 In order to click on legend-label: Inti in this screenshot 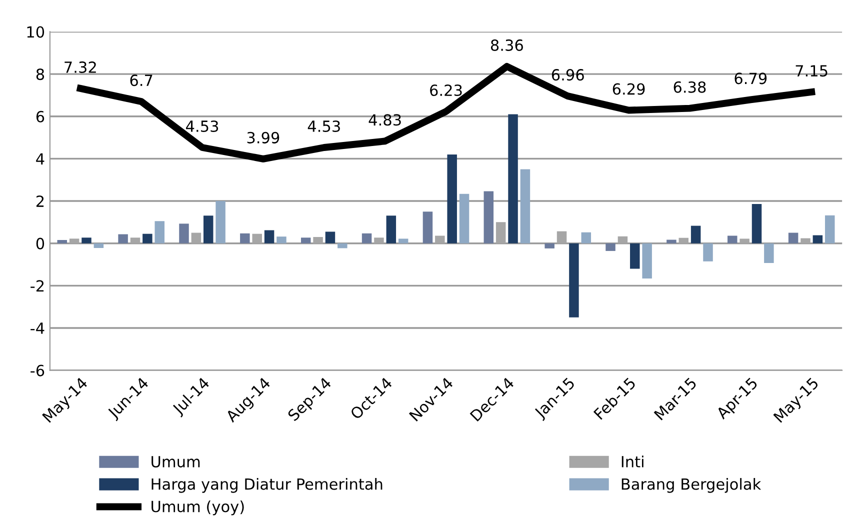, I will do `click(633, 462)`.